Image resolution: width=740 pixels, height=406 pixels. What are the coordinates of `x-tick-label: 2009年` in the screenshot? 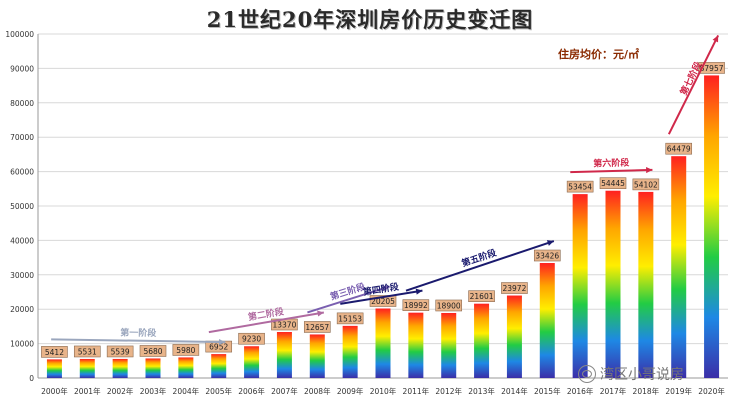 It's located at (350, 391).